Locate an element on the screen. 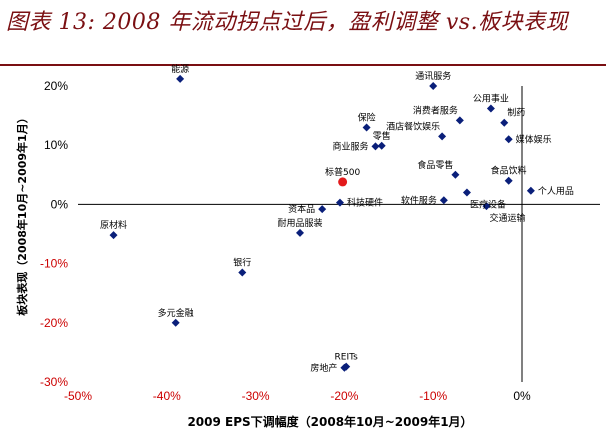  point-label: 消费者服务 is located at coordinates (435, 110).